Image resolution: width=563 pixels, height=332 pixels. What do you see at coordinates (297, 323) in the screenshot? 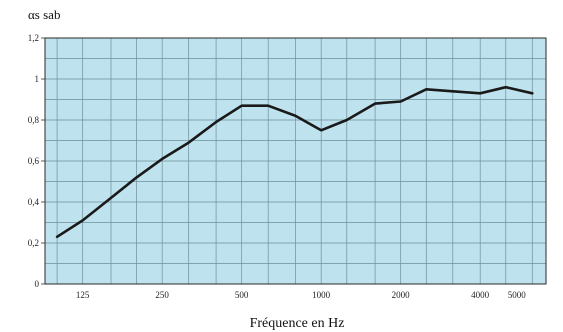
I see `x-axis-label: Fréquence en Hz` at bounding box center [297, 323].